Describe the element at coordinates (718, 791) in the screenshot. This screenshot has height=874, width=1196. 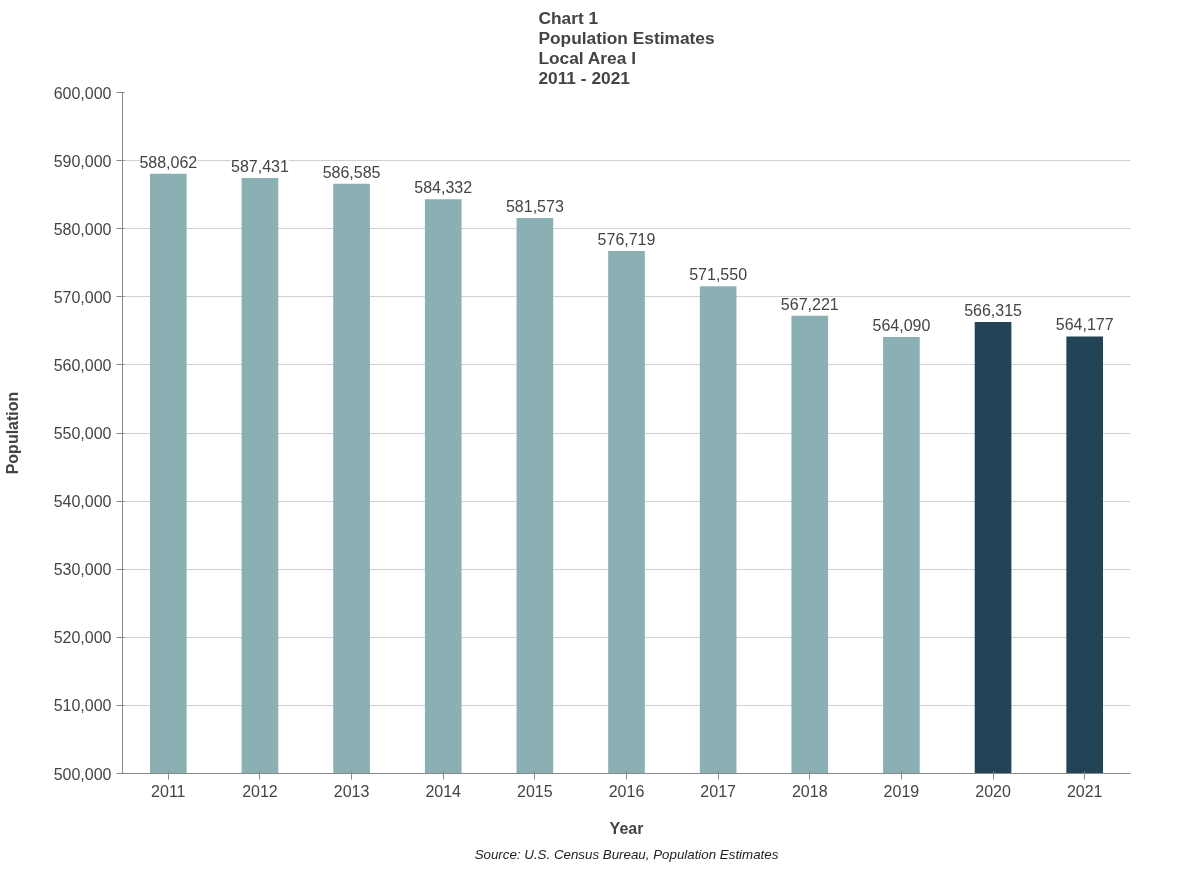
I see `x-tick-label: 2017` at that location.